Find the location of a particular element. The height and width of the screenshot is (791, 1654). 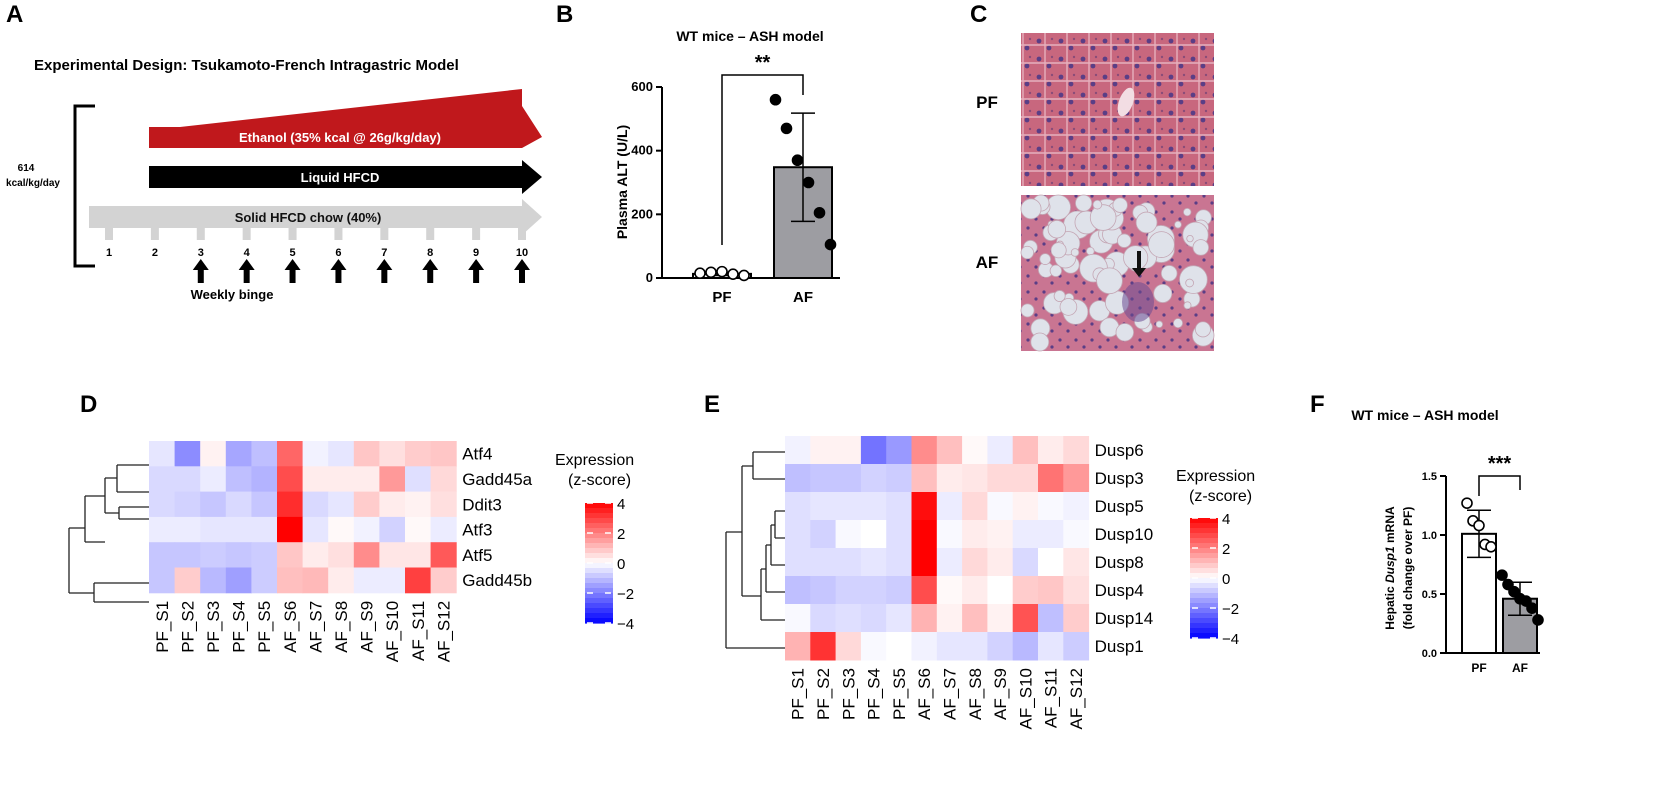

dendrogram-d is located at coordinates (108, 533).